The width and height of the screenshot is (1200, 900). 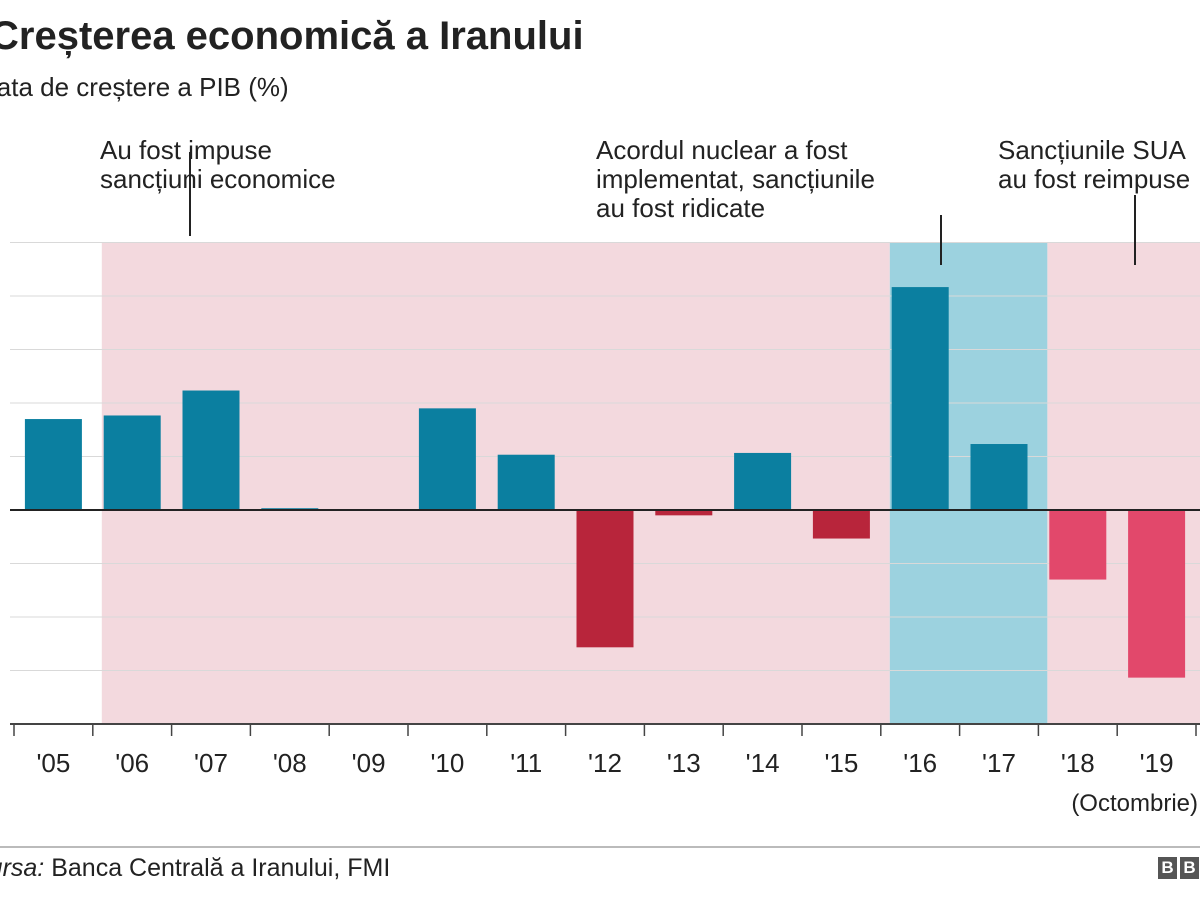 I want to click on annotation-sanctions-reimposed: Sancțiunile SUA au fost reimpuse, so click(x=1094, y=165).